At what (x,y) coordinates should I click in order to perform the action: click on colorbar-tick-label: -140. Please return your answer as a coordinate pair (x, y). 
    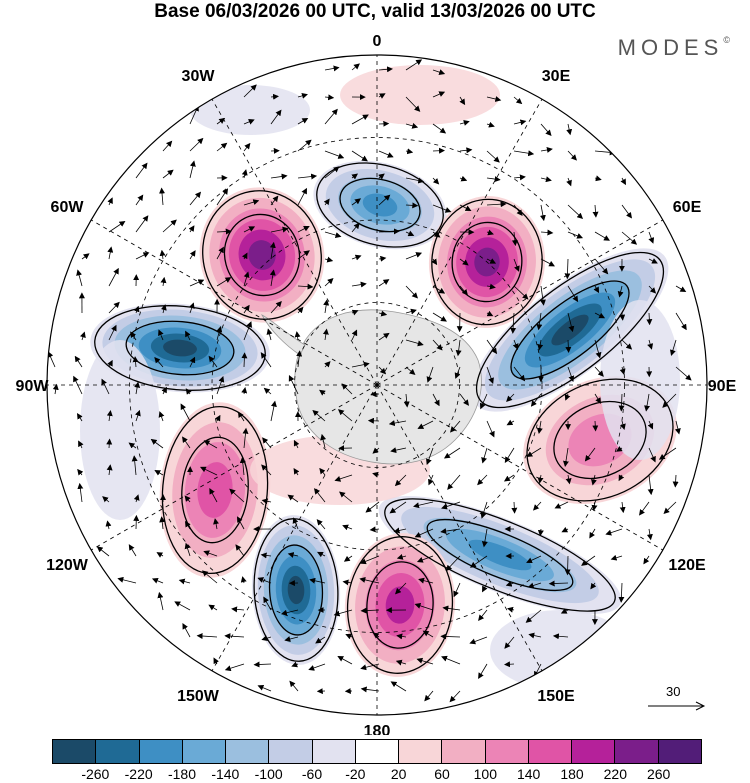
    Looking at the image, I should click on (225, 774).